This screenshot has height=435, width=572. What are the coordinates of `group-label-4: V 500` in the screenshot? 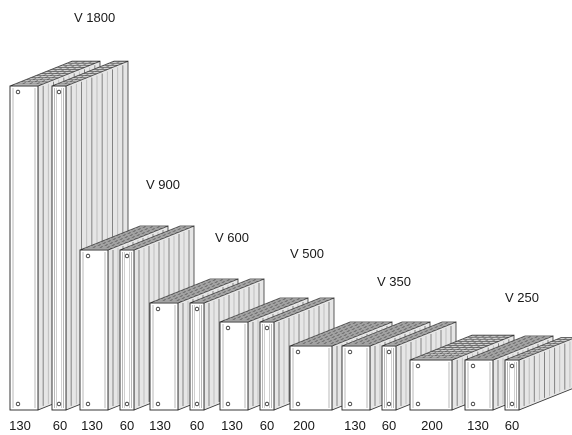 It's located at (307, 253).